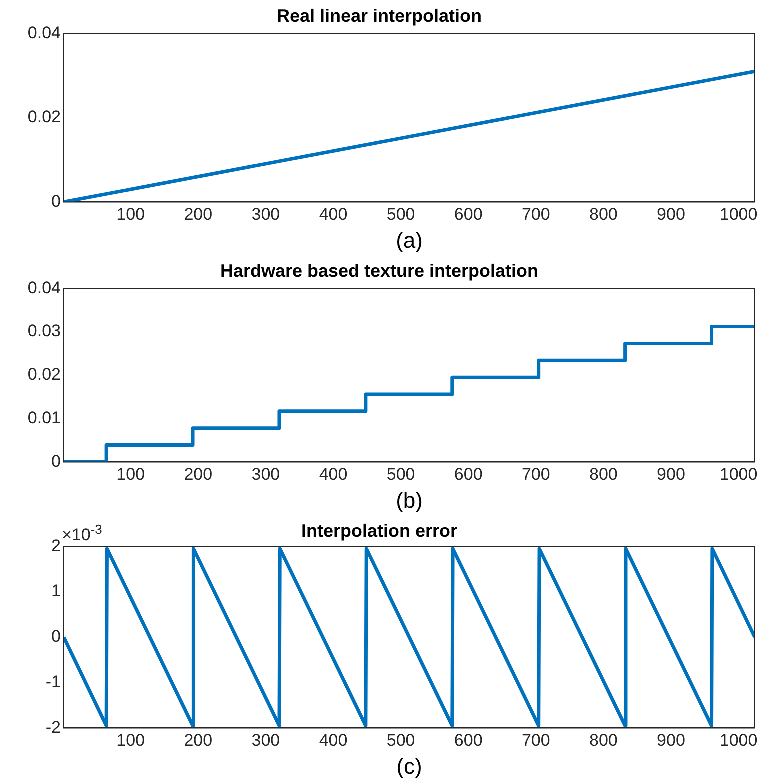  I want to click on y-tick-label: 0.03, so click(44, 331).